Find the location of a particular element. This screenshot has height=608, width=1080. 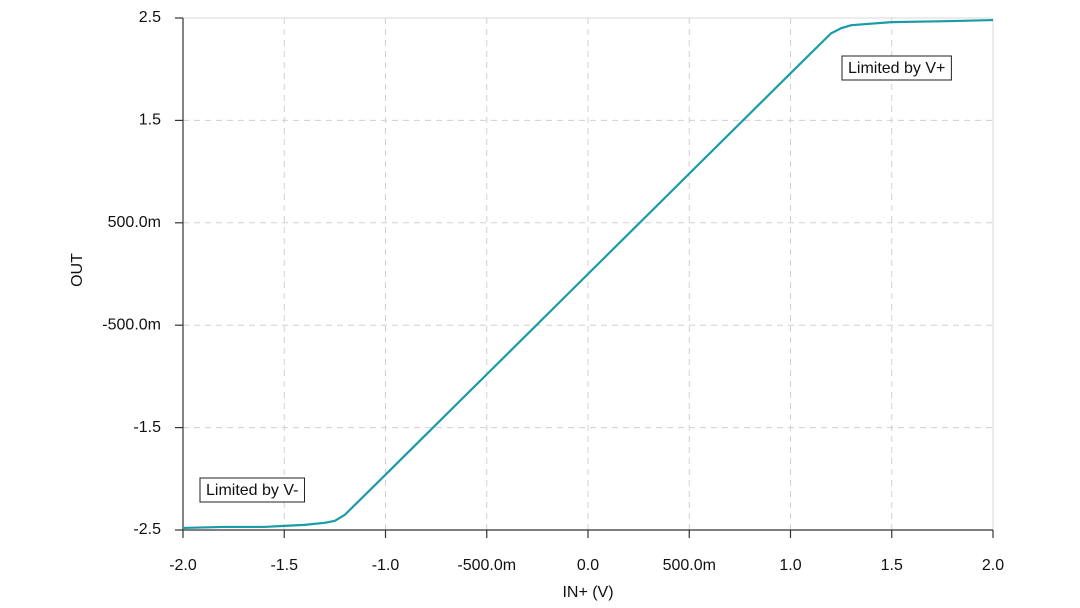

annotation: Limited by V- is located at coordinates (252, 490).